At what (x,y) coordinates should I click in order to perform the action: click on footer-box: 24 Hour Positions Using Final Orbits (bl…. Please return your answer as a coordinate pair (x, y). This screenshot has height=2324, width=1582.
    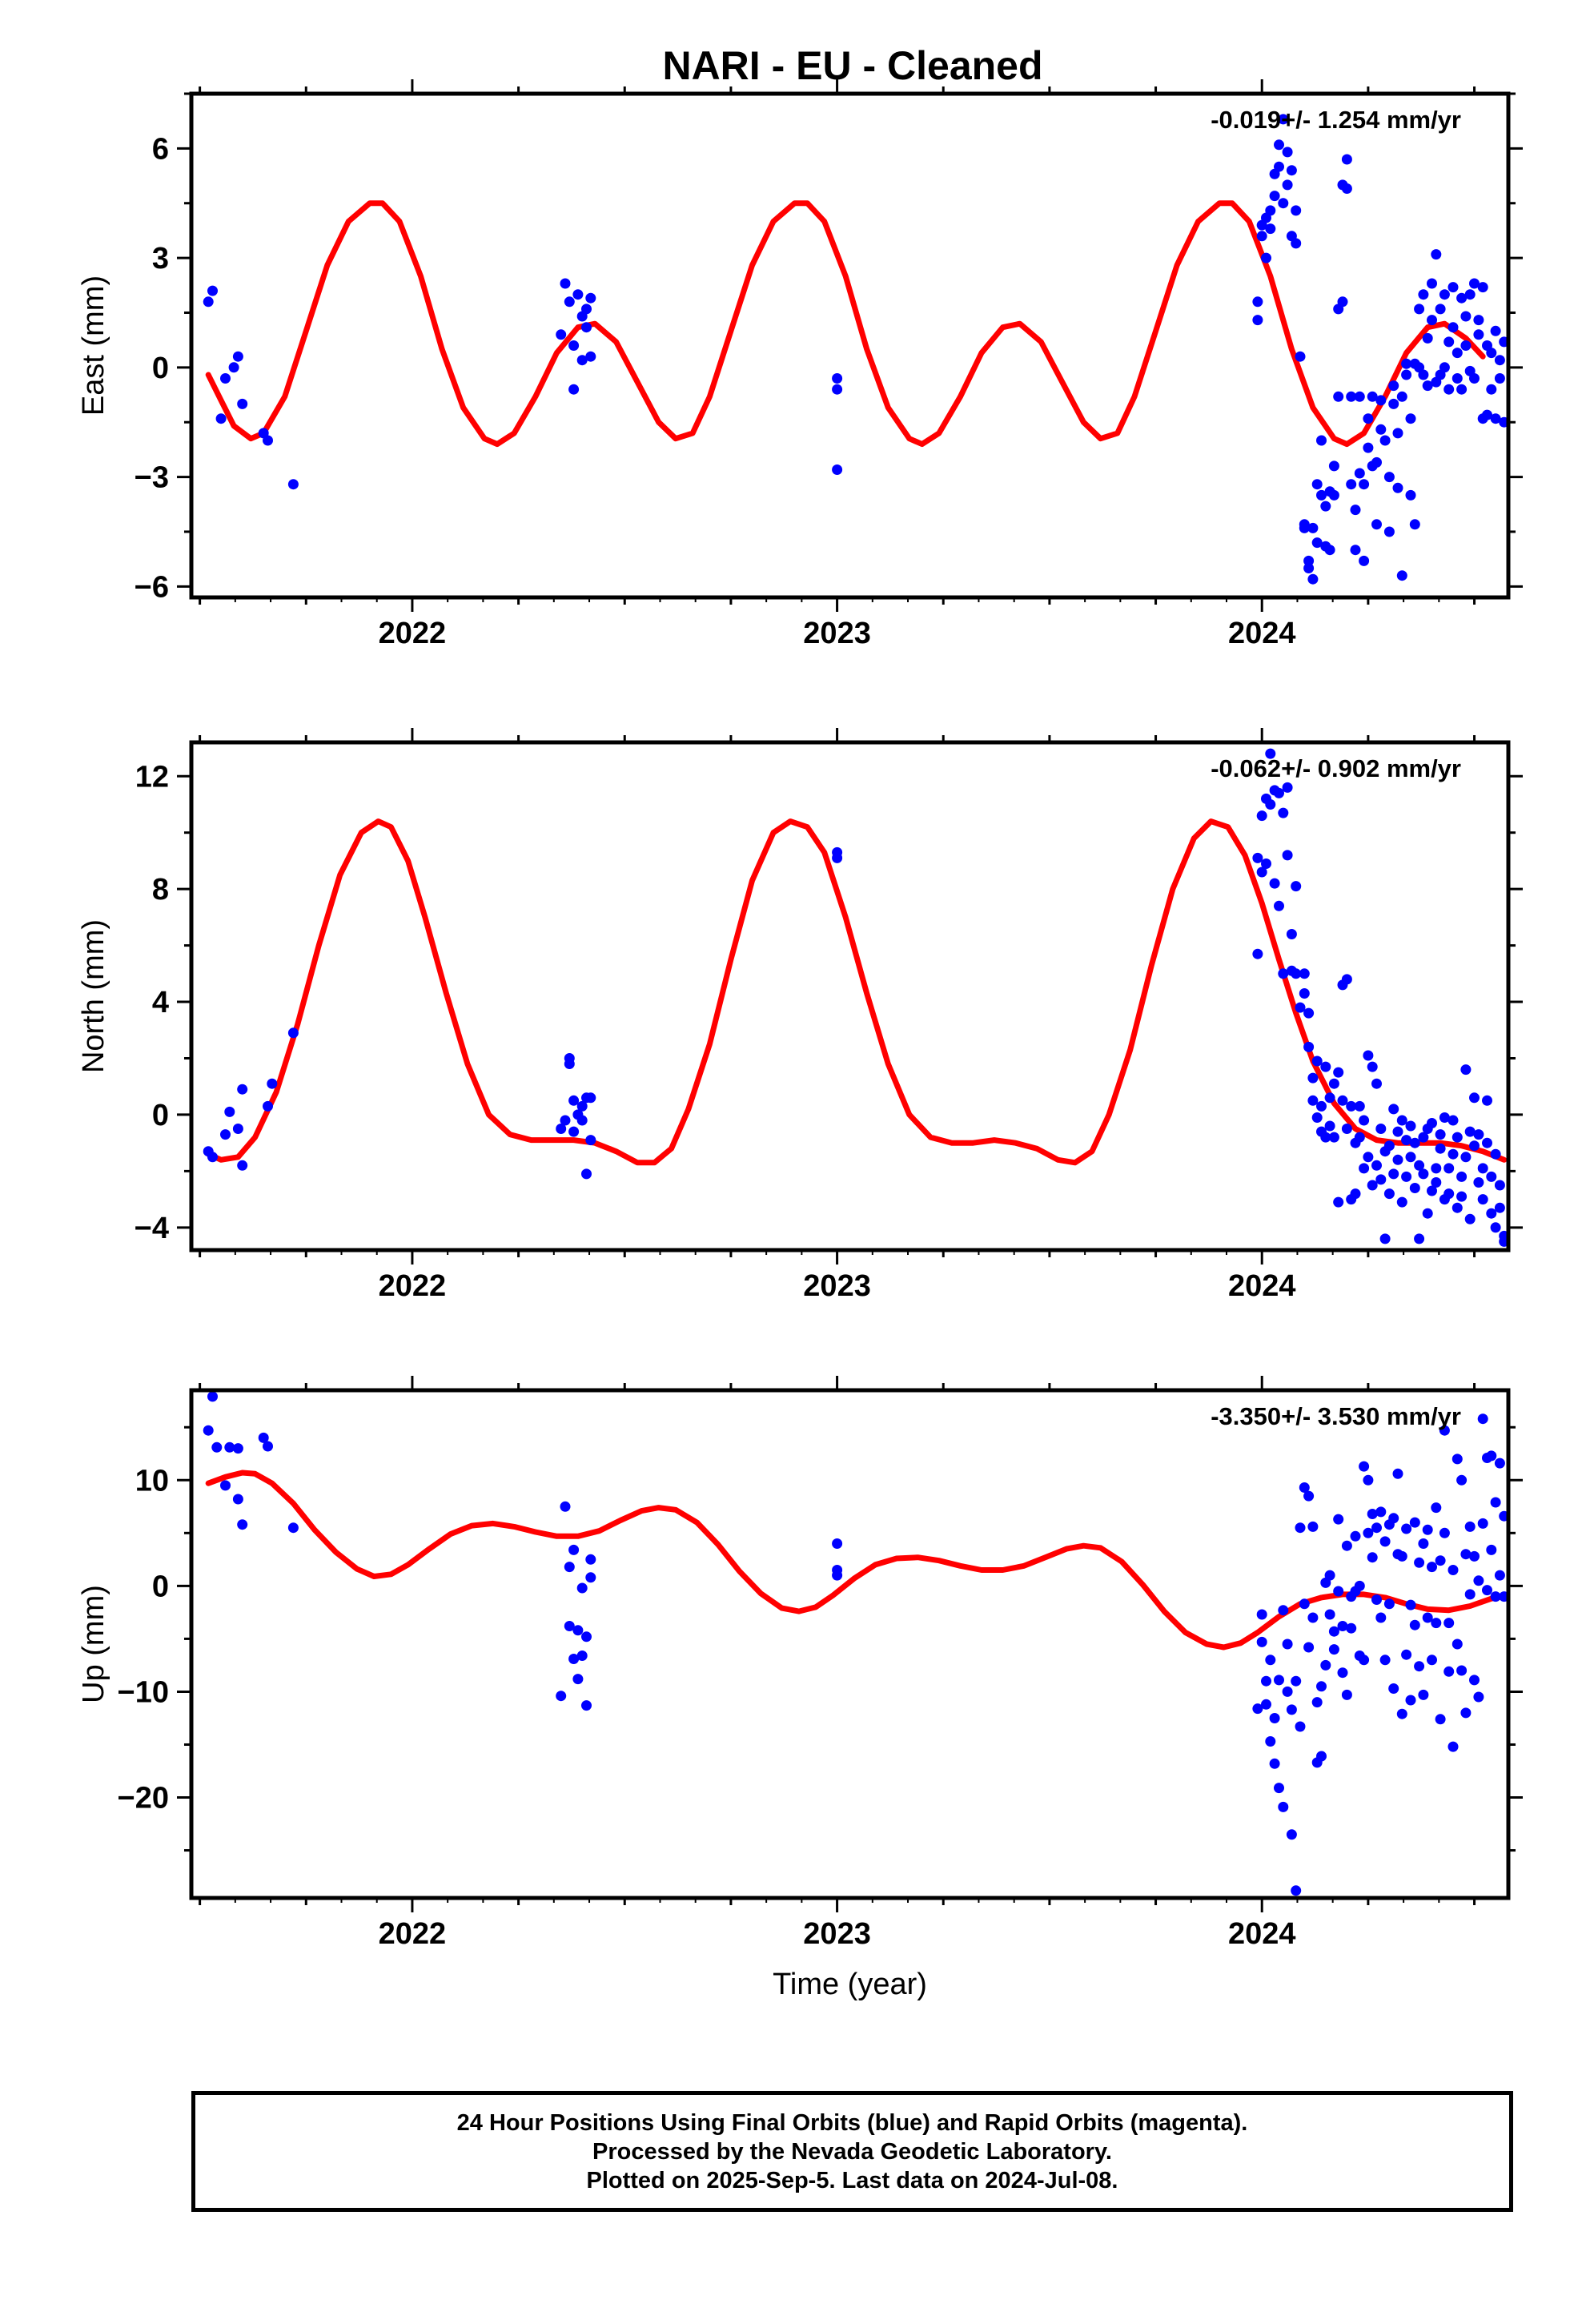
    Looking at the image, I should click on (852, 2151).